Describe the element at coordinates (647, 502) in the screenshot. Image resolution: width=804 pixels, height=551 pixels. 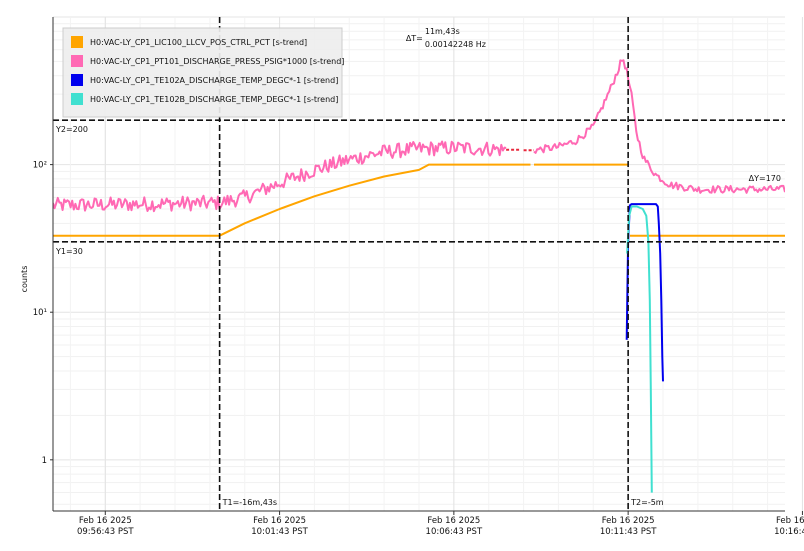
I see `cursor-t2-label: T2=-5m` at that location.